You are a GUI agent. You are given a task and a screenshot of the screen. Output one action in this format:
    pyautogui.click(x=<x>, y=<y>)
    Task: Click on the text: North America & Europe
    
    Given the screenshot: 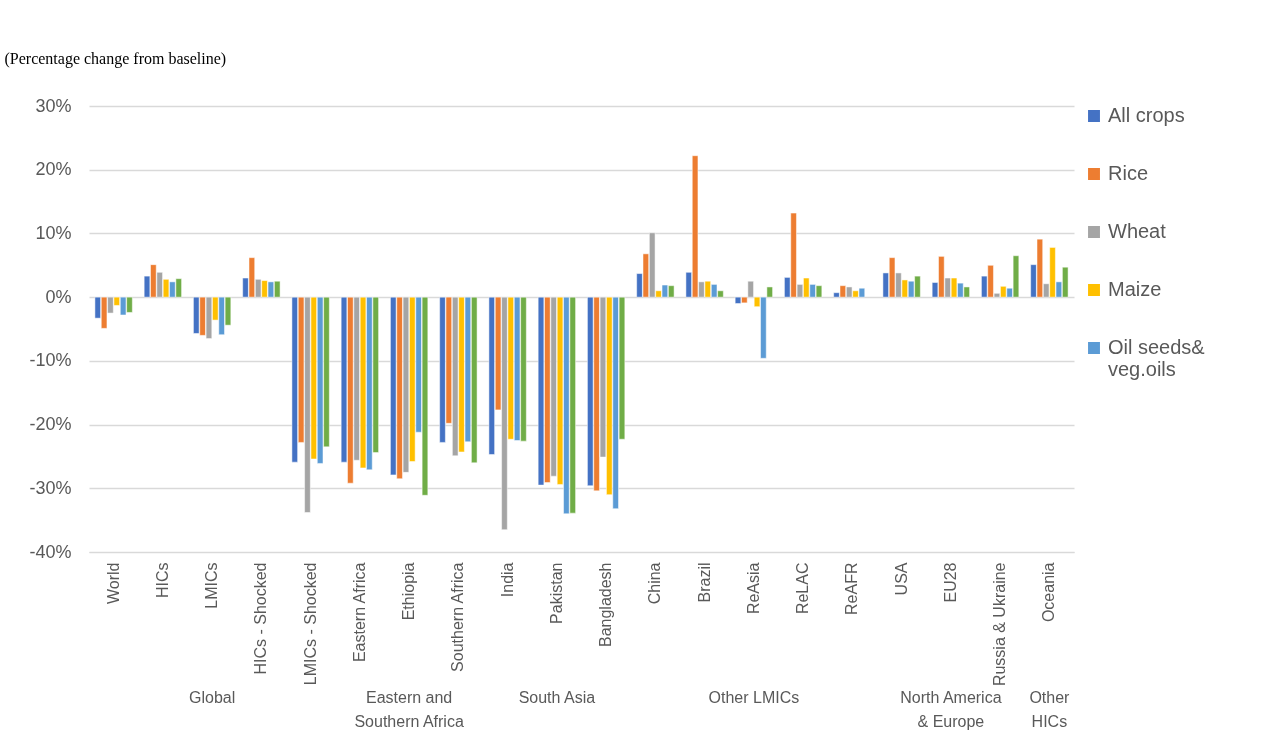 What is the action you would take?
    pyautogui.click(x=951, y=709)
    